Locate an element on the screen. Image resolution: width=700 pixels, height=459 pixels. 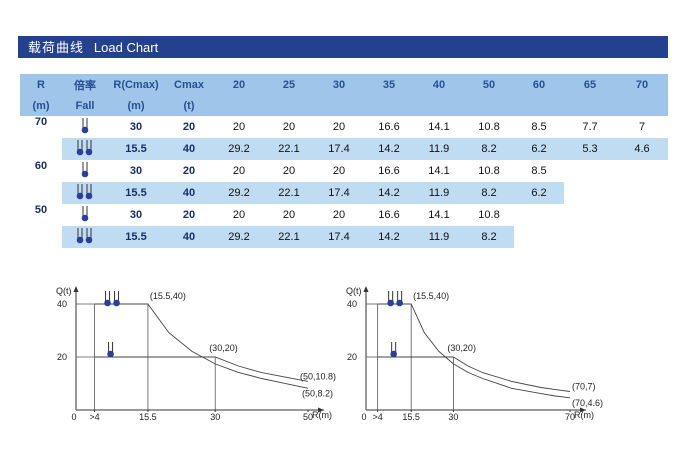
table-header-row: (m) Fall (m) (t) is located at coordinates (344, 105).